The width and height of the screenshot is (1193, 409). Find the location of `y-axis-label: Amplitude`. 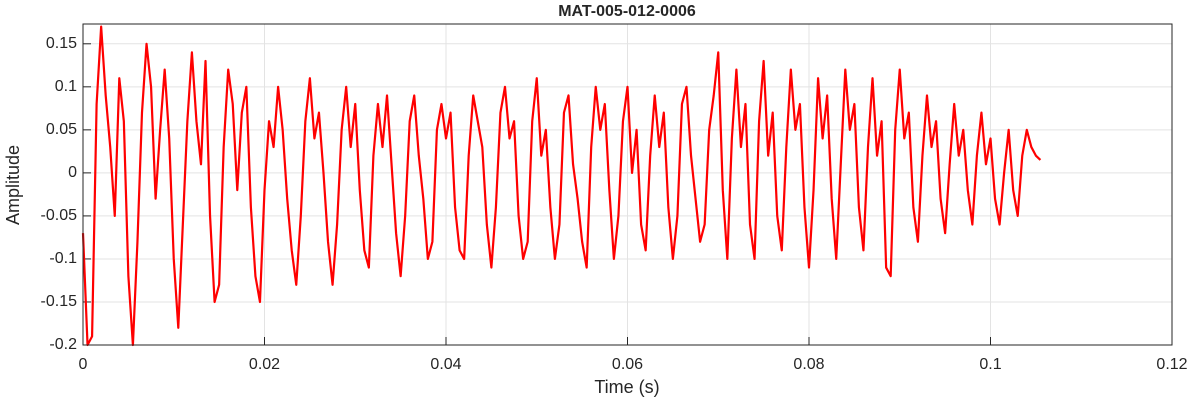

y-axis-label: Amplitude is located at coordinates (13, 185).